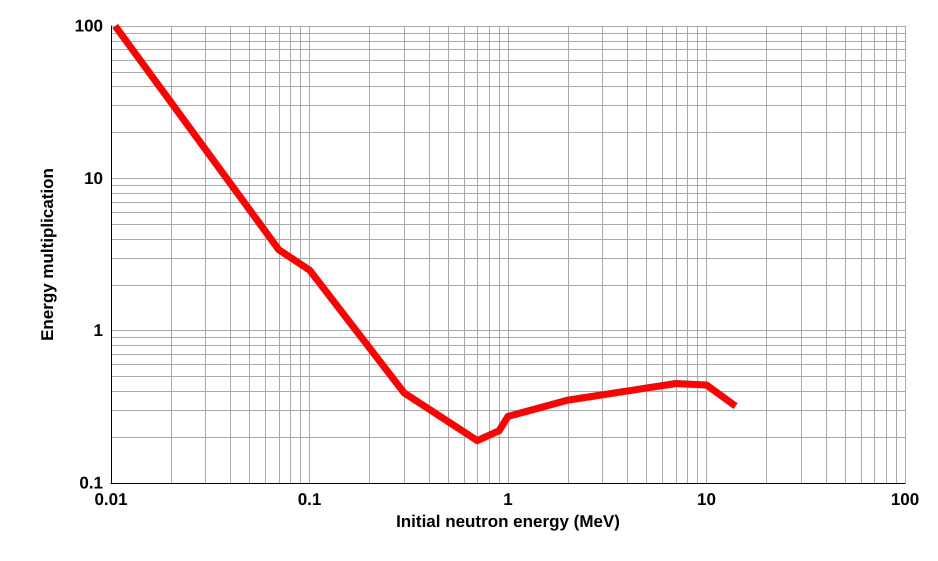 This screenshot has width=938, height=561. What do you see at coordinates (93, 178) in the screenshot?
I see `y-tick-label: 10` at bounding box center [93, 178].